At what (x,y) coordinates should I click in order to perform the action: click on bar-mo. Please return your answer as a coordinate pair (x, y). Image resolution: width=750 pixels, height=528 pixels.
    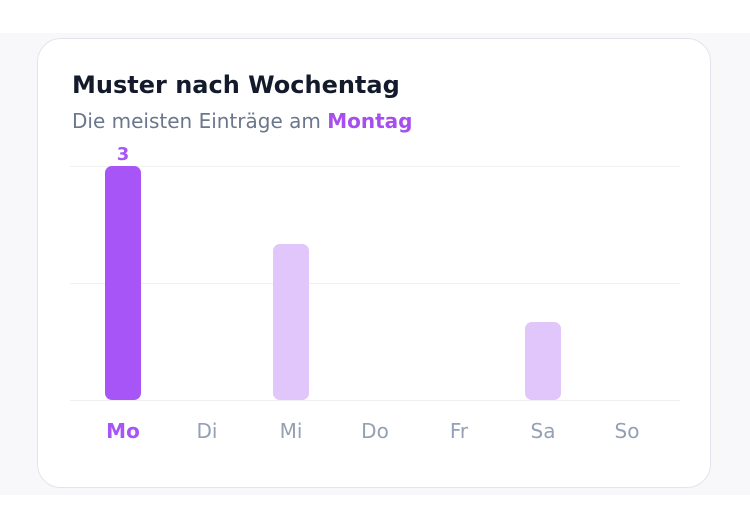
    Looking at the image, I should click on (123, 283).